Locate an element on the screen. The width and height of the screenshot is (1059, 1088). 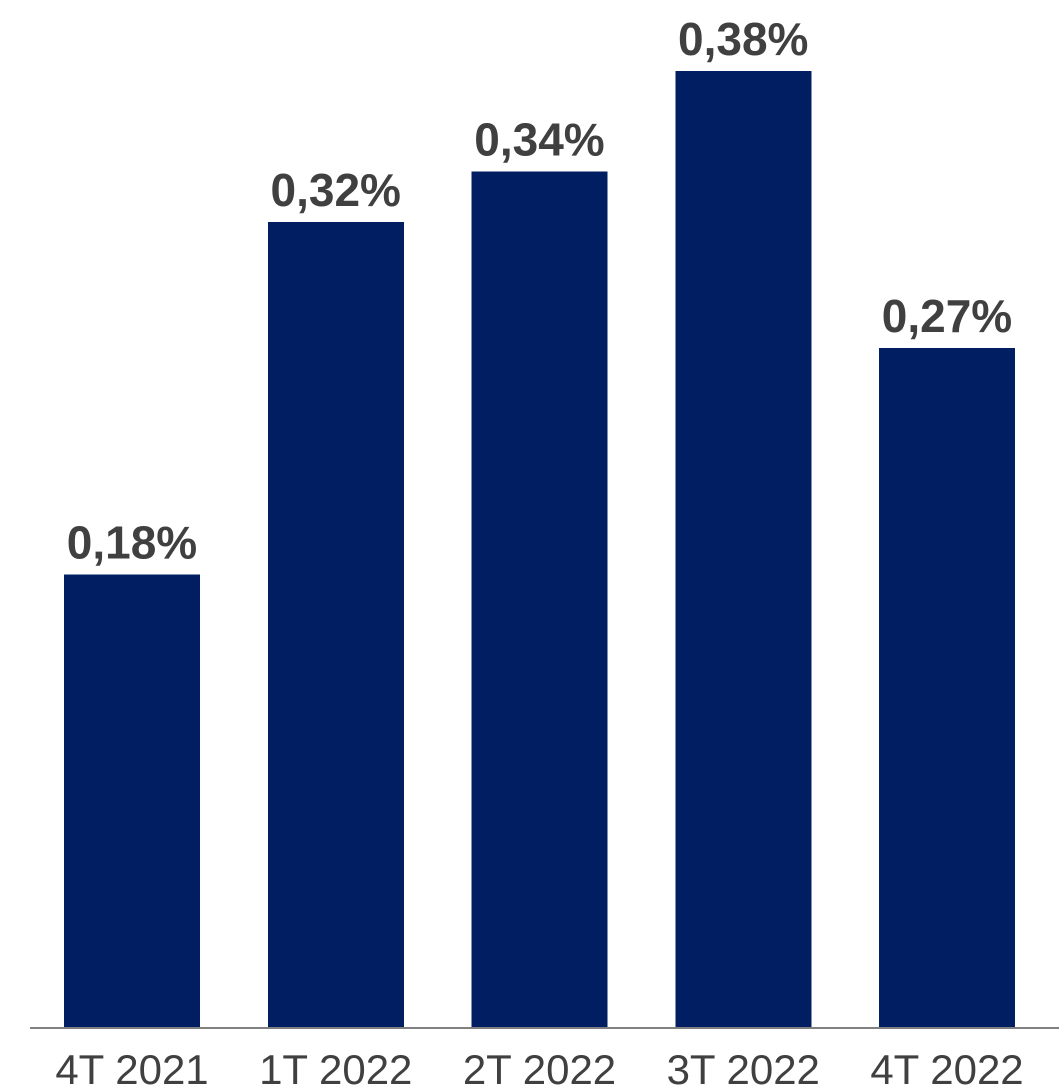
data-label-1: 0,18% is located at coordinates (132, 543).